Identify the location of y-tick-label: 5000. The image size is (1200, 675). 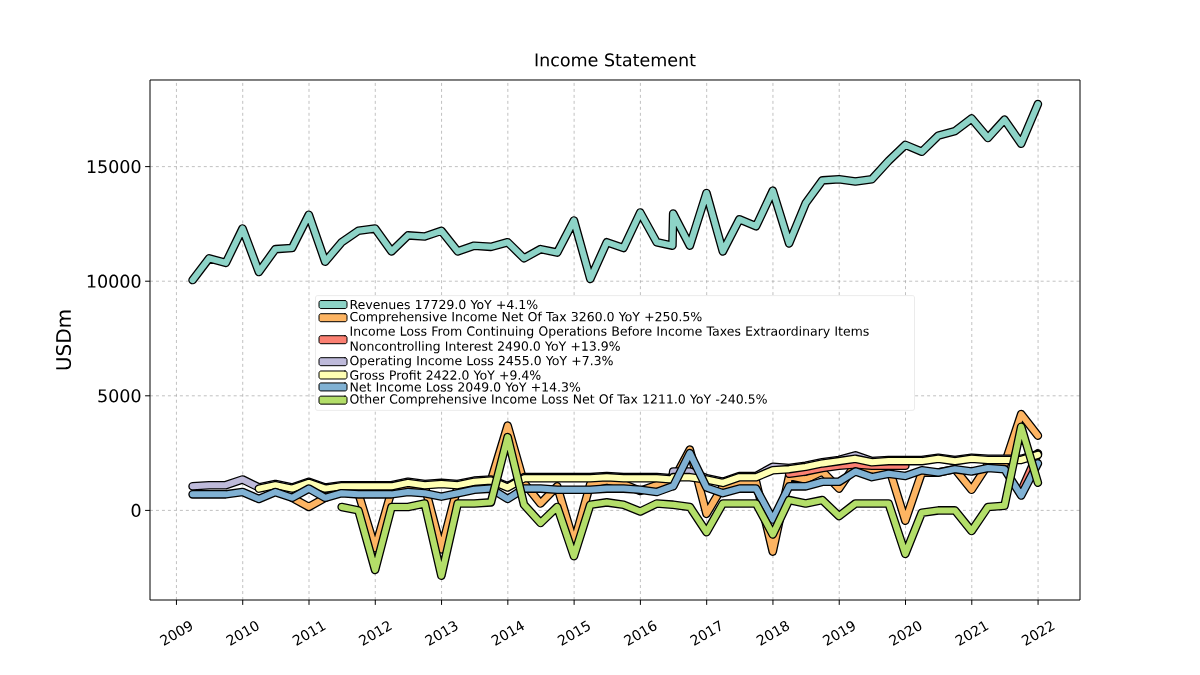
(119, 396).